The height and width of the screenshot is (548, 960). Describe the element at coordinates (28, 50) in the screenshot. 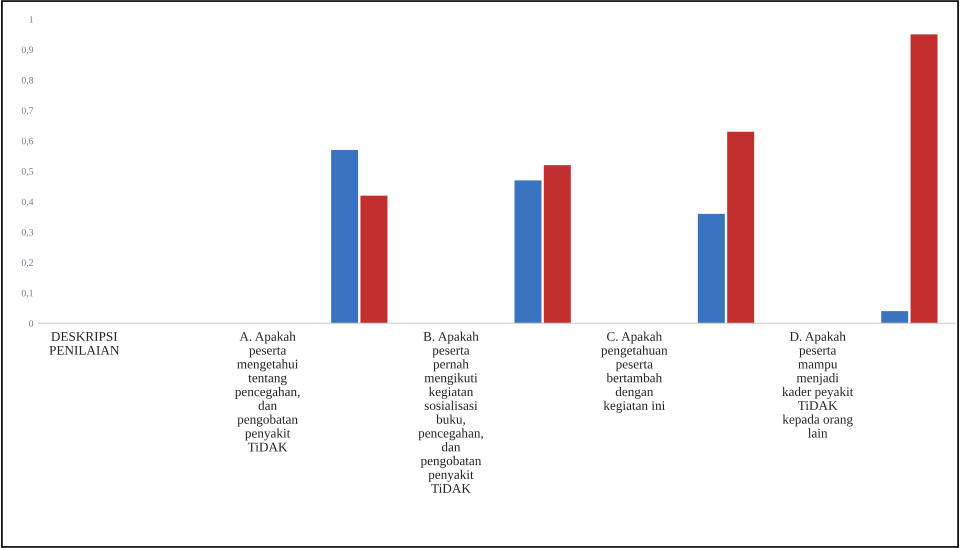

I see `y-tick-label: 0,9` at that location.